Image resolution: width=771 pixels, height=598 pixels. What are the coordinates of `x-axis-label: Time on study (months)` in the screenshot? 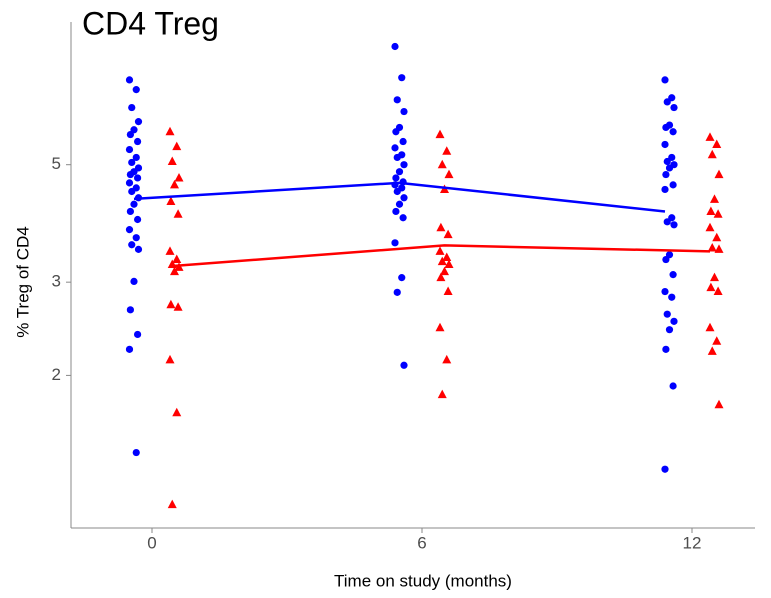 It's located at (423, 580).